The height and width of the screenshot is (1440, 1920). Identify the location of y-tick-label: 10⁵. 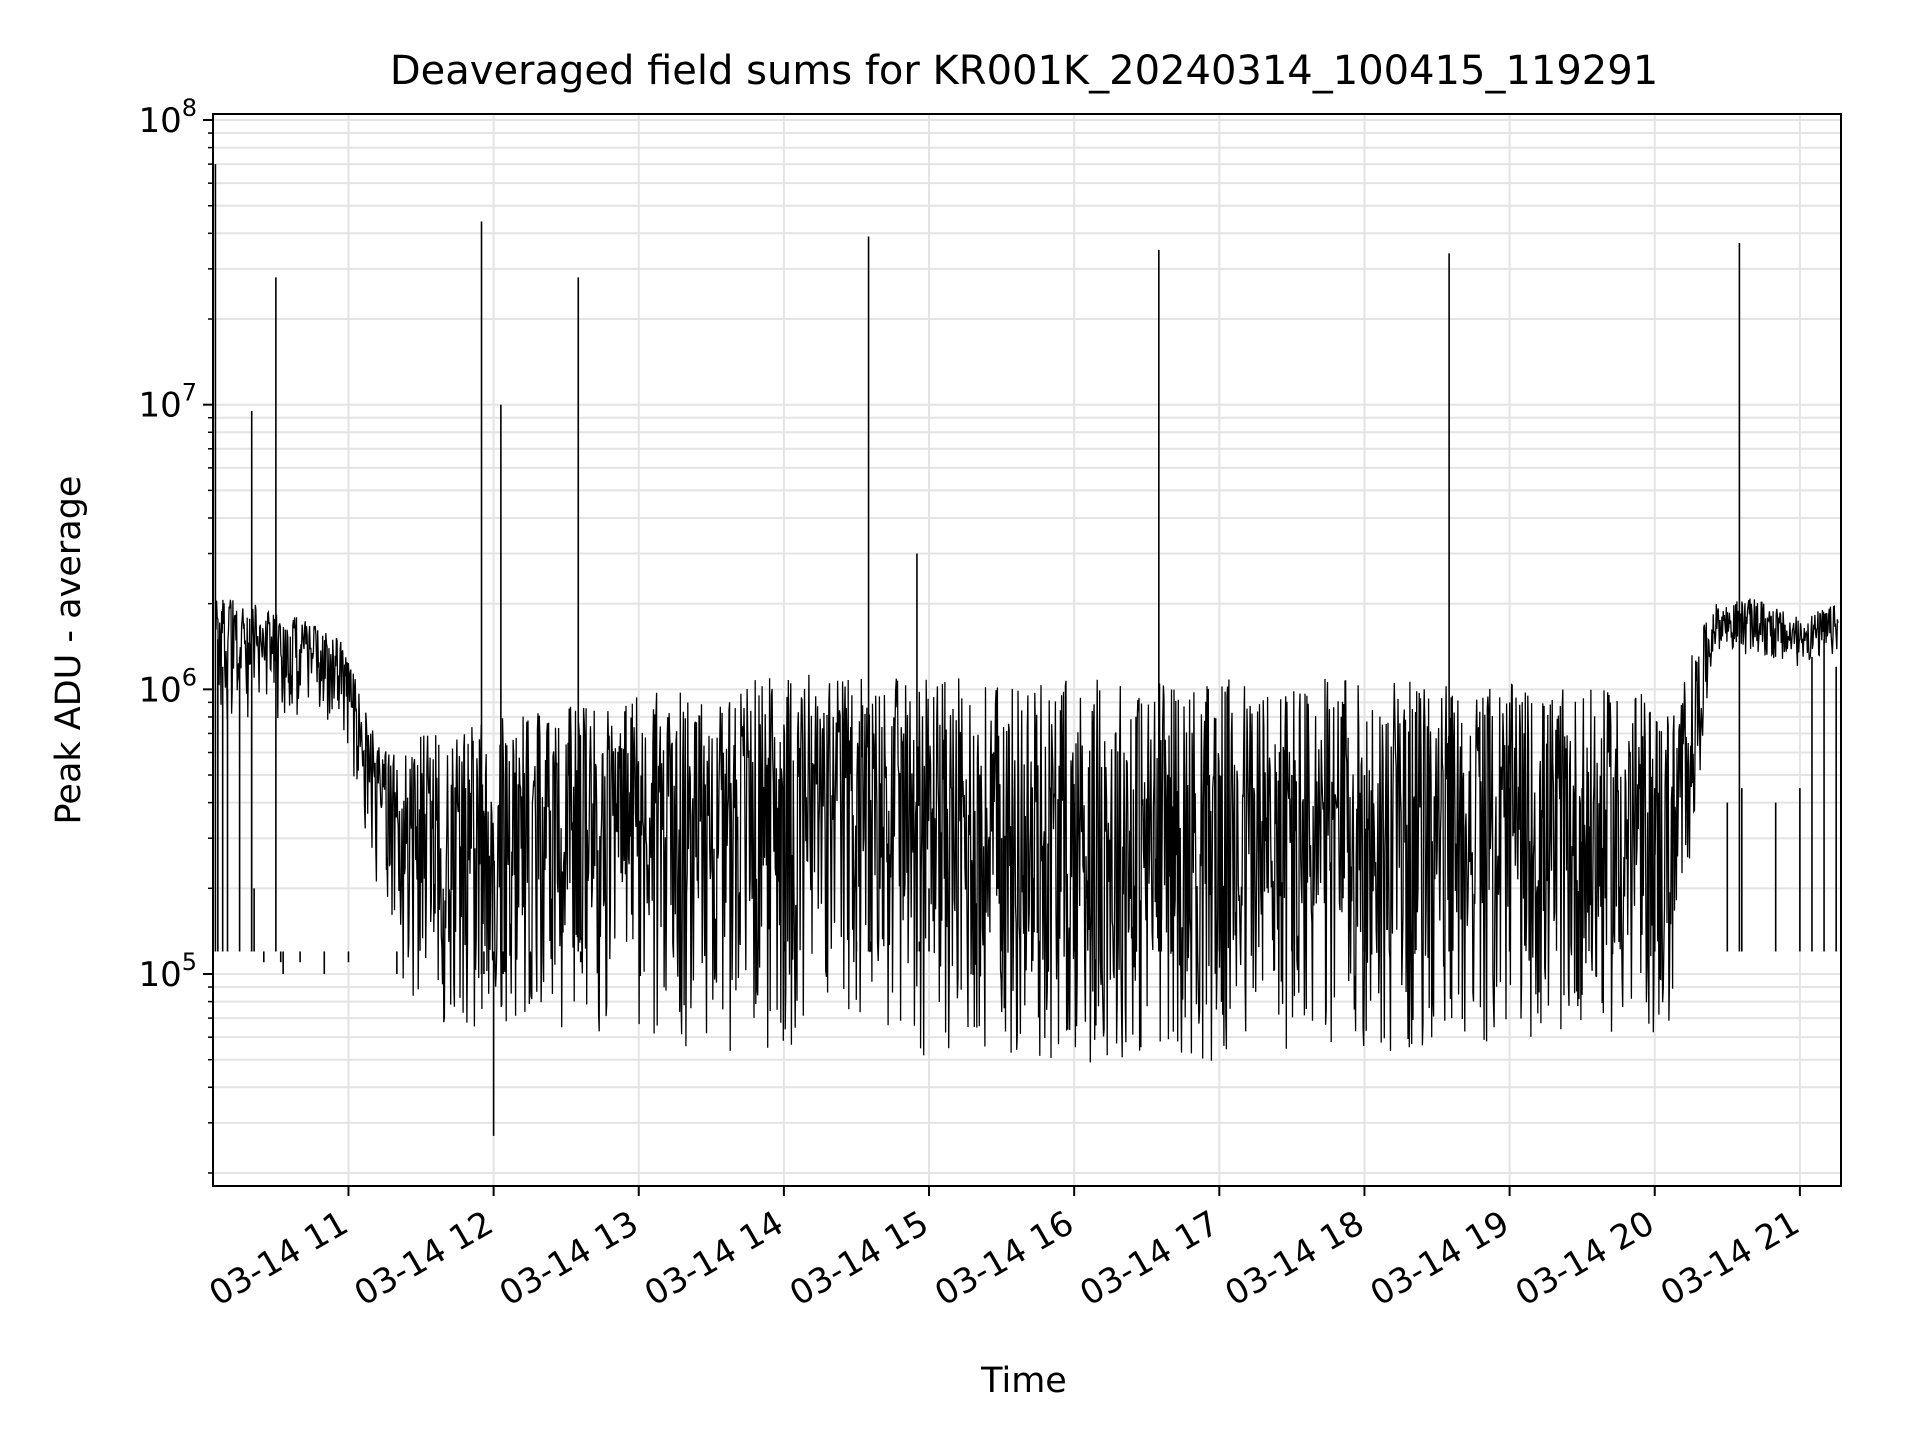
(167, 971).